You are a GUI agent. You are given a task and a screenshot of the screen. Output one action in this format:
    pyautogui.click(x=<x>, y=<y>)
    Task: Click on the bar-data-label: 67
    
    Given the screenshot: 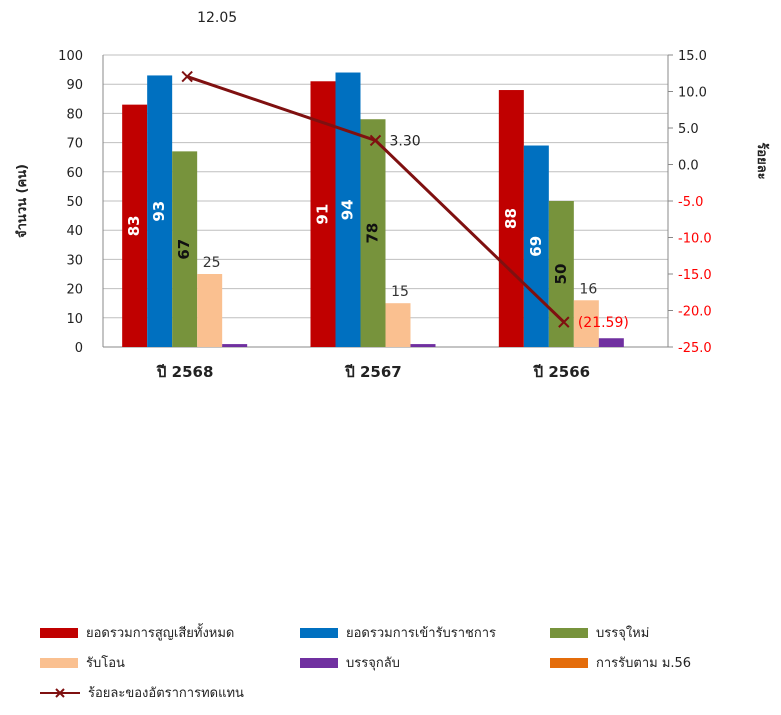 What is the action you would take?
    pyautogui.click(x=184, y=249)
    